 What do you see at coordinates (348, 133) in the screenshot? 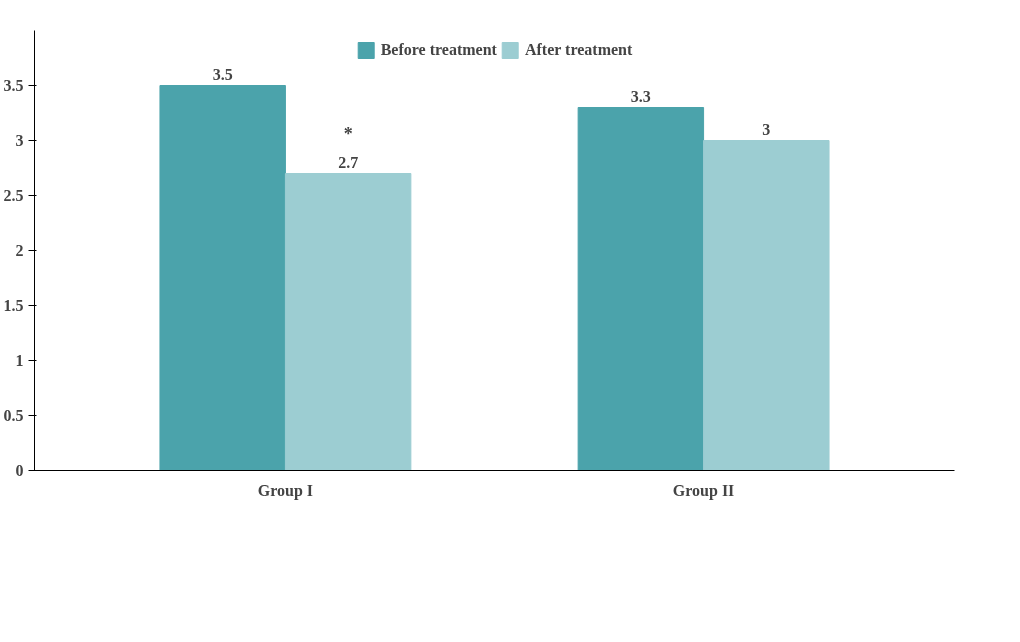
I see `annotation: *` at bounding box center [348, 133].